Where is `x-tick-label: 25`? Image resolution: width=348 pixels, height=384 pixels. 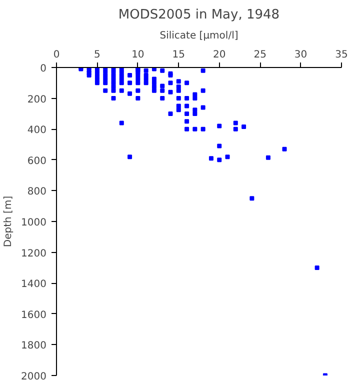 x-tick-label: 25 is located at coordinates (260, 55).